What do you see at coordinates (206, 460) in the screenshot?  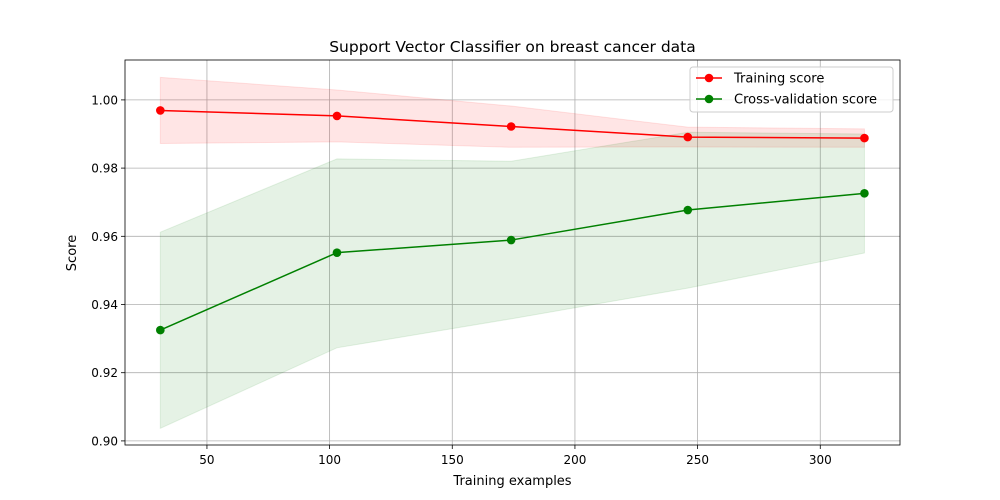 I see `x-tick-label: 50` at bounding box center [206, 460].